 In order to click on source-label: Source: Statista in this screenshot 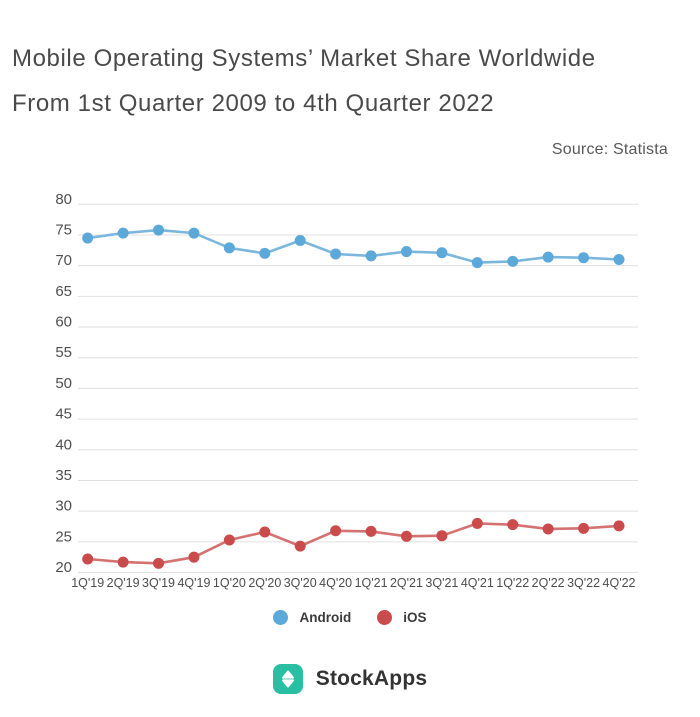, I will do `click(609, 149)`.